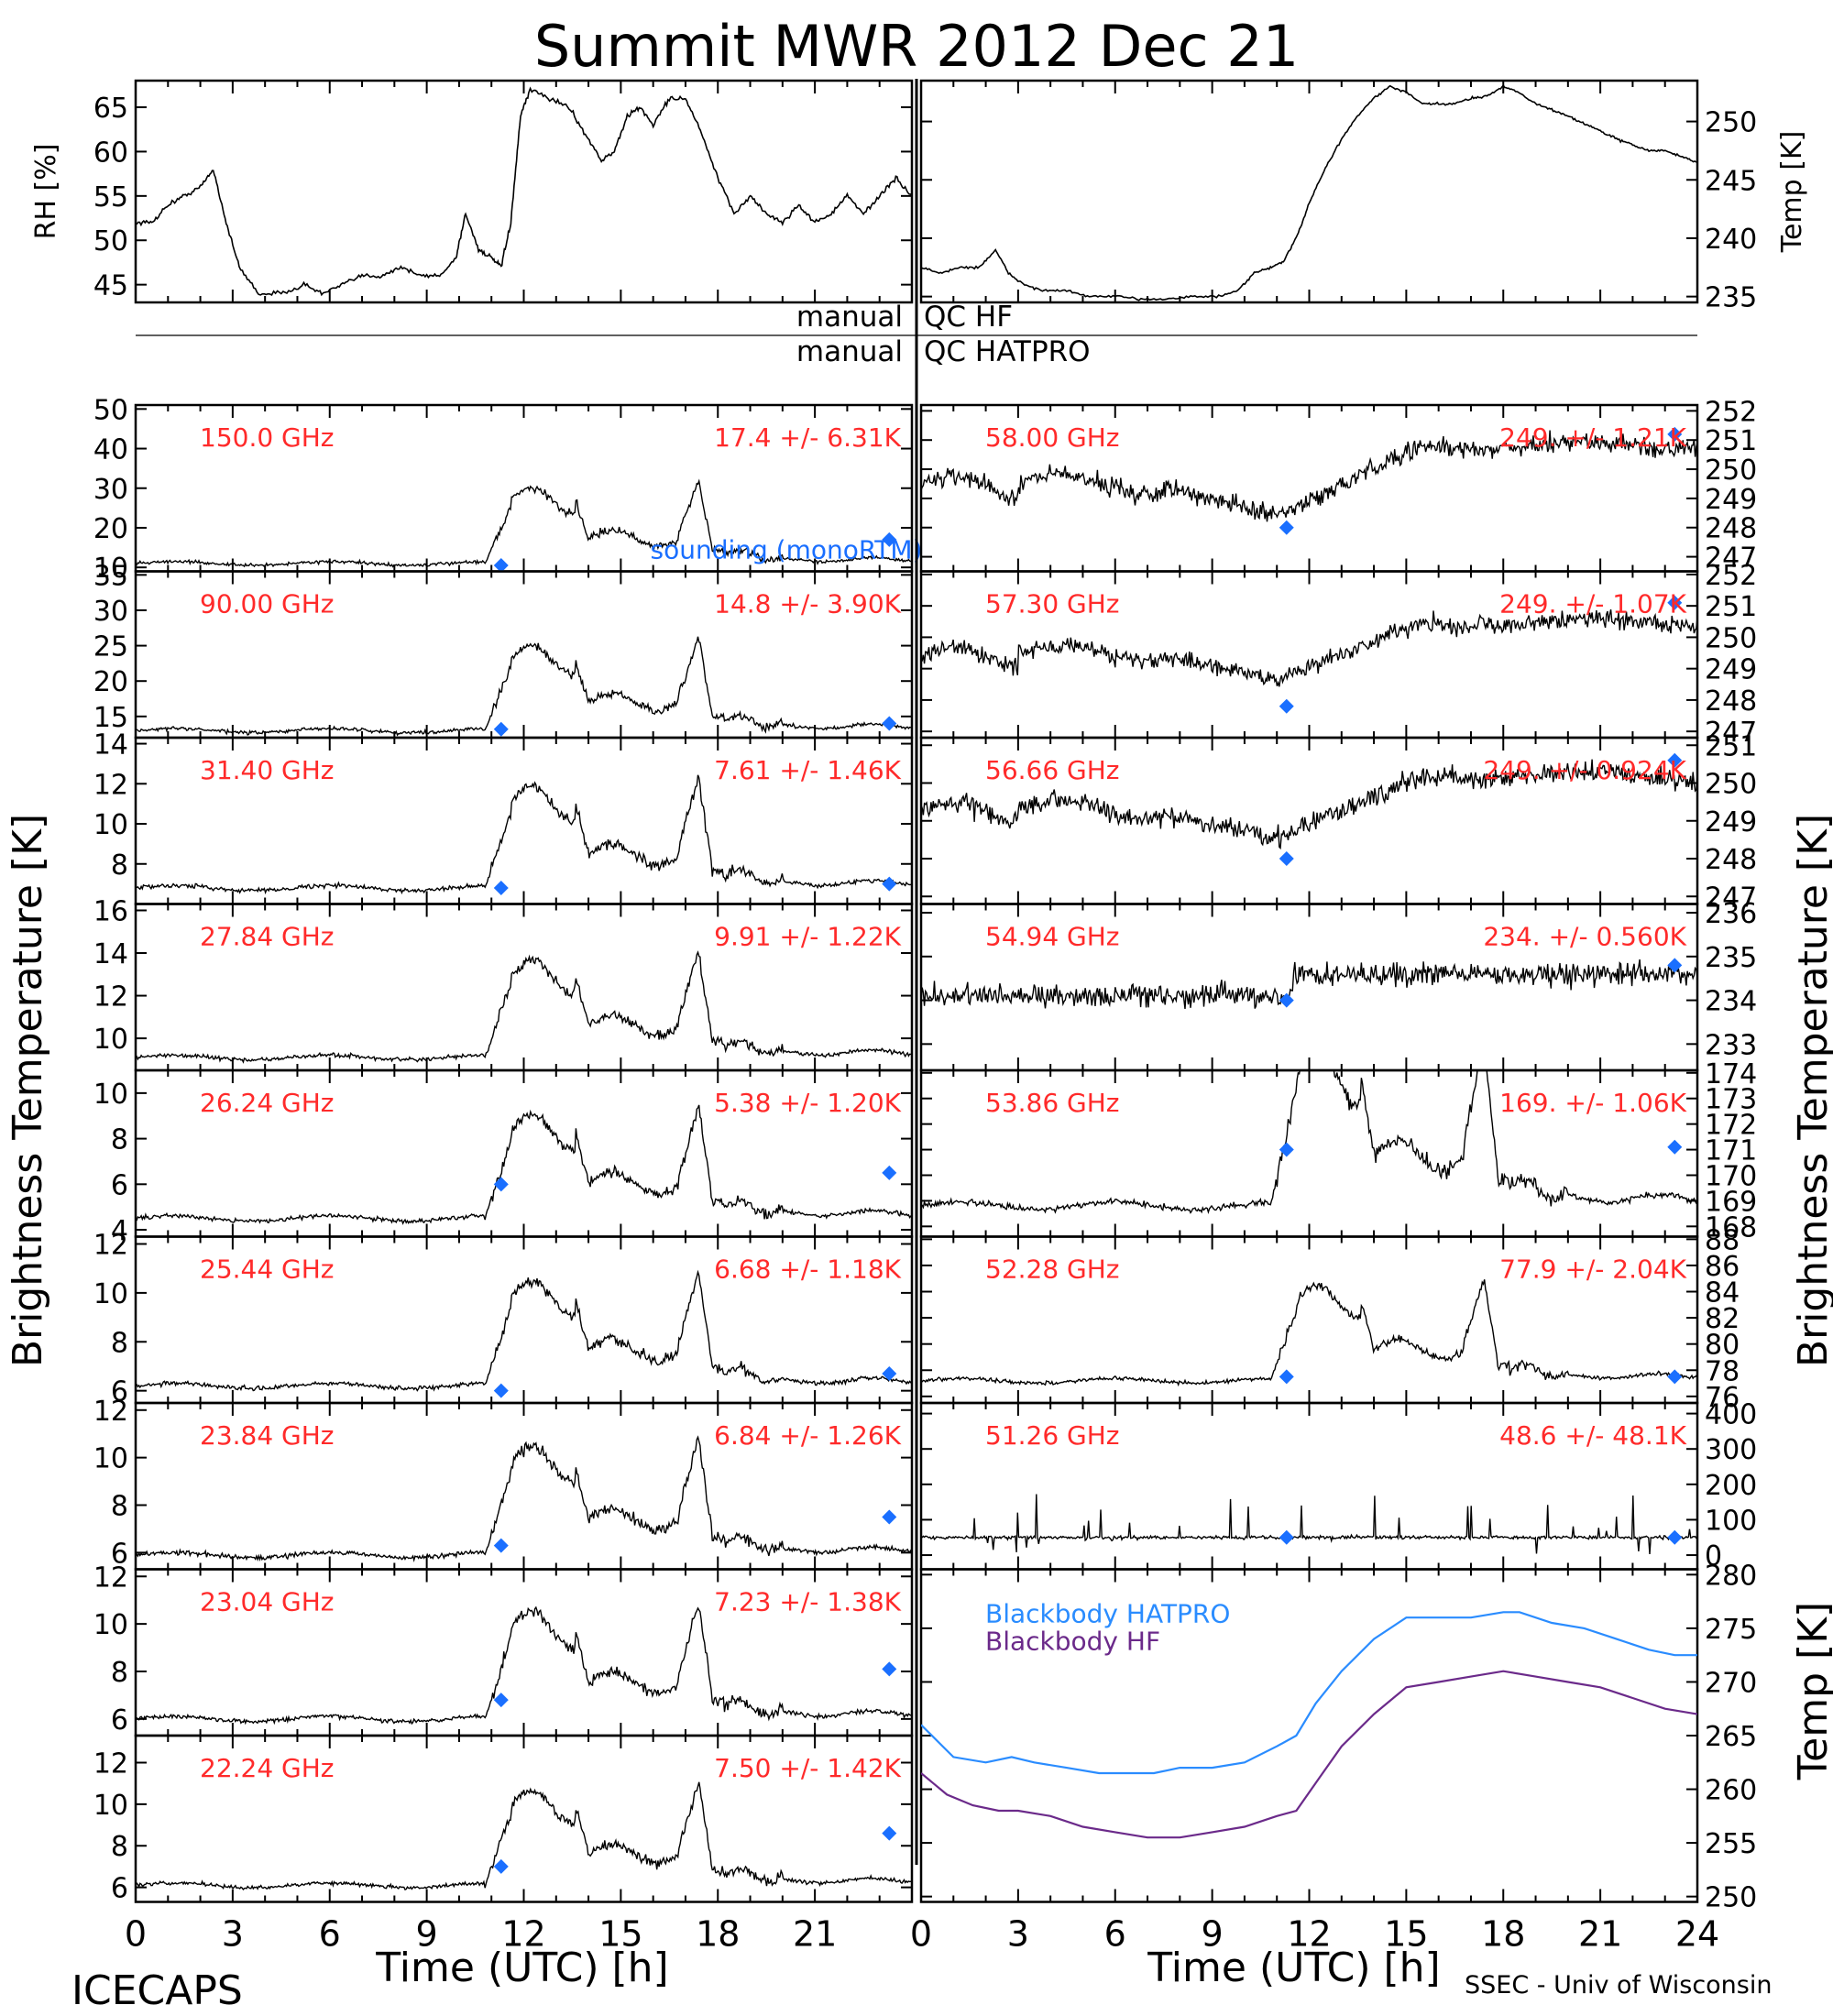  What do you see at coordinates (110, 911) in the screenshot?
I see `y-tick-label: 16` at bounding box center [110, 911].